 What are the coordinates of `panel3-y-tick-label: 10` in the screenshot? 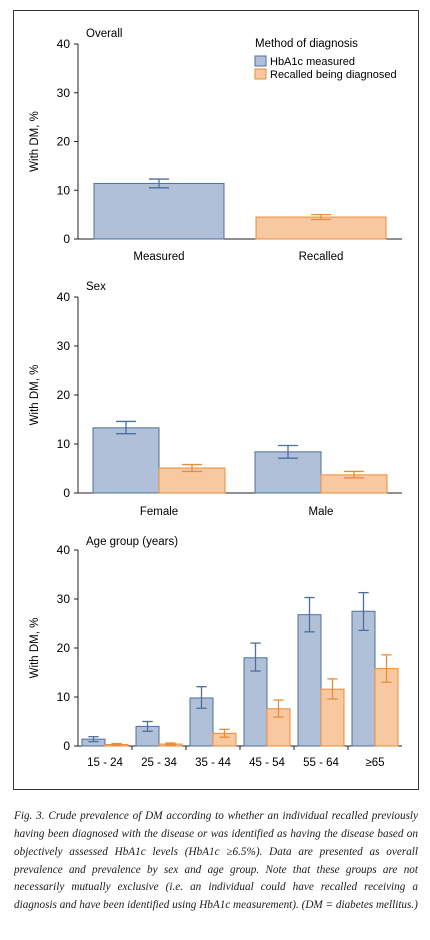 It's located at (64, 697).